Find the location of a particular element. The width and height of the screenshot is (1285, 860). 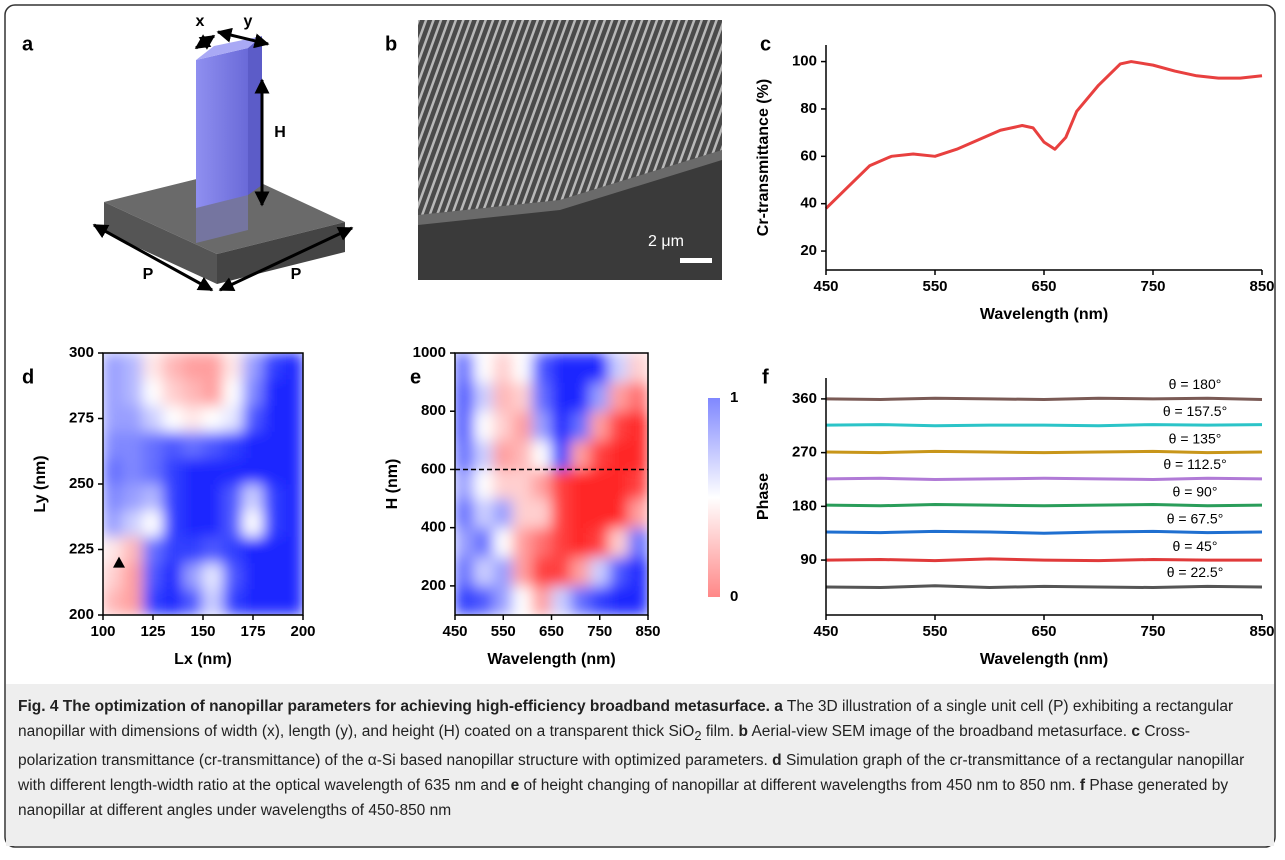

panel-letter: a is located at coordinates (28, 44).